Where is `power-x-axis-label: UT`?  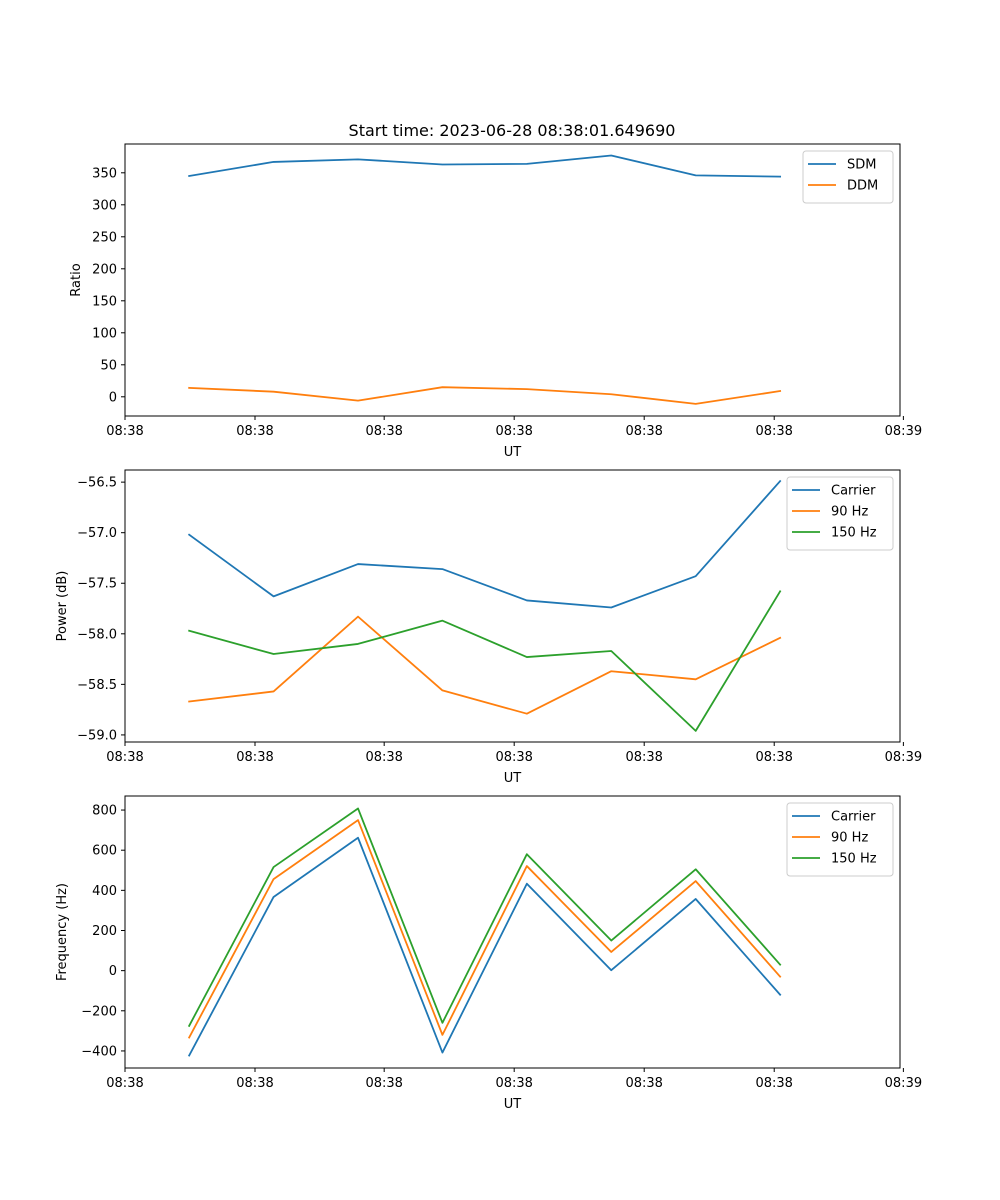 power-x-axis-label: UT is located at coordinates (513, 778).